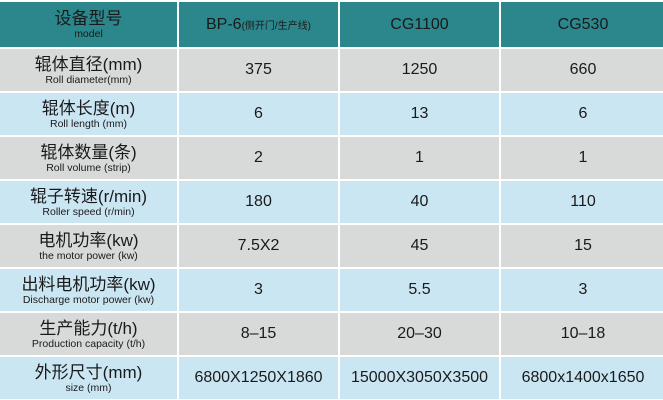  I want to click on row-label-cell: 电机功率(kw) the motor power (kw), so click(88, 246).